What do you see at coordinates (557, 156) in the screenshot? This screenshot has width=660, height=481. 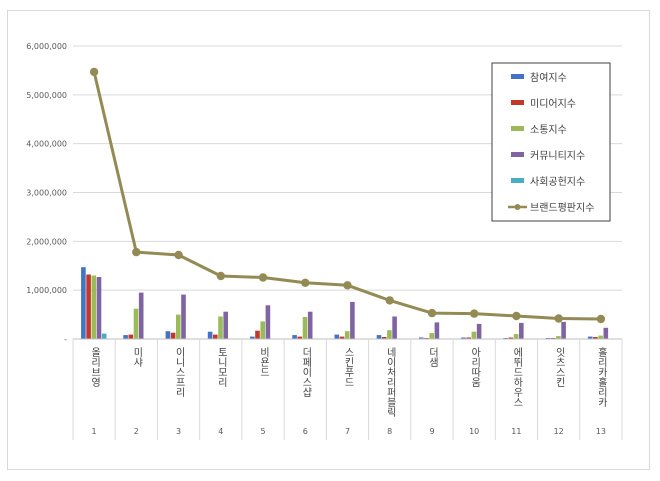 I see `legend-label: 커뮤니티지수` at bounding box center [557, 156].